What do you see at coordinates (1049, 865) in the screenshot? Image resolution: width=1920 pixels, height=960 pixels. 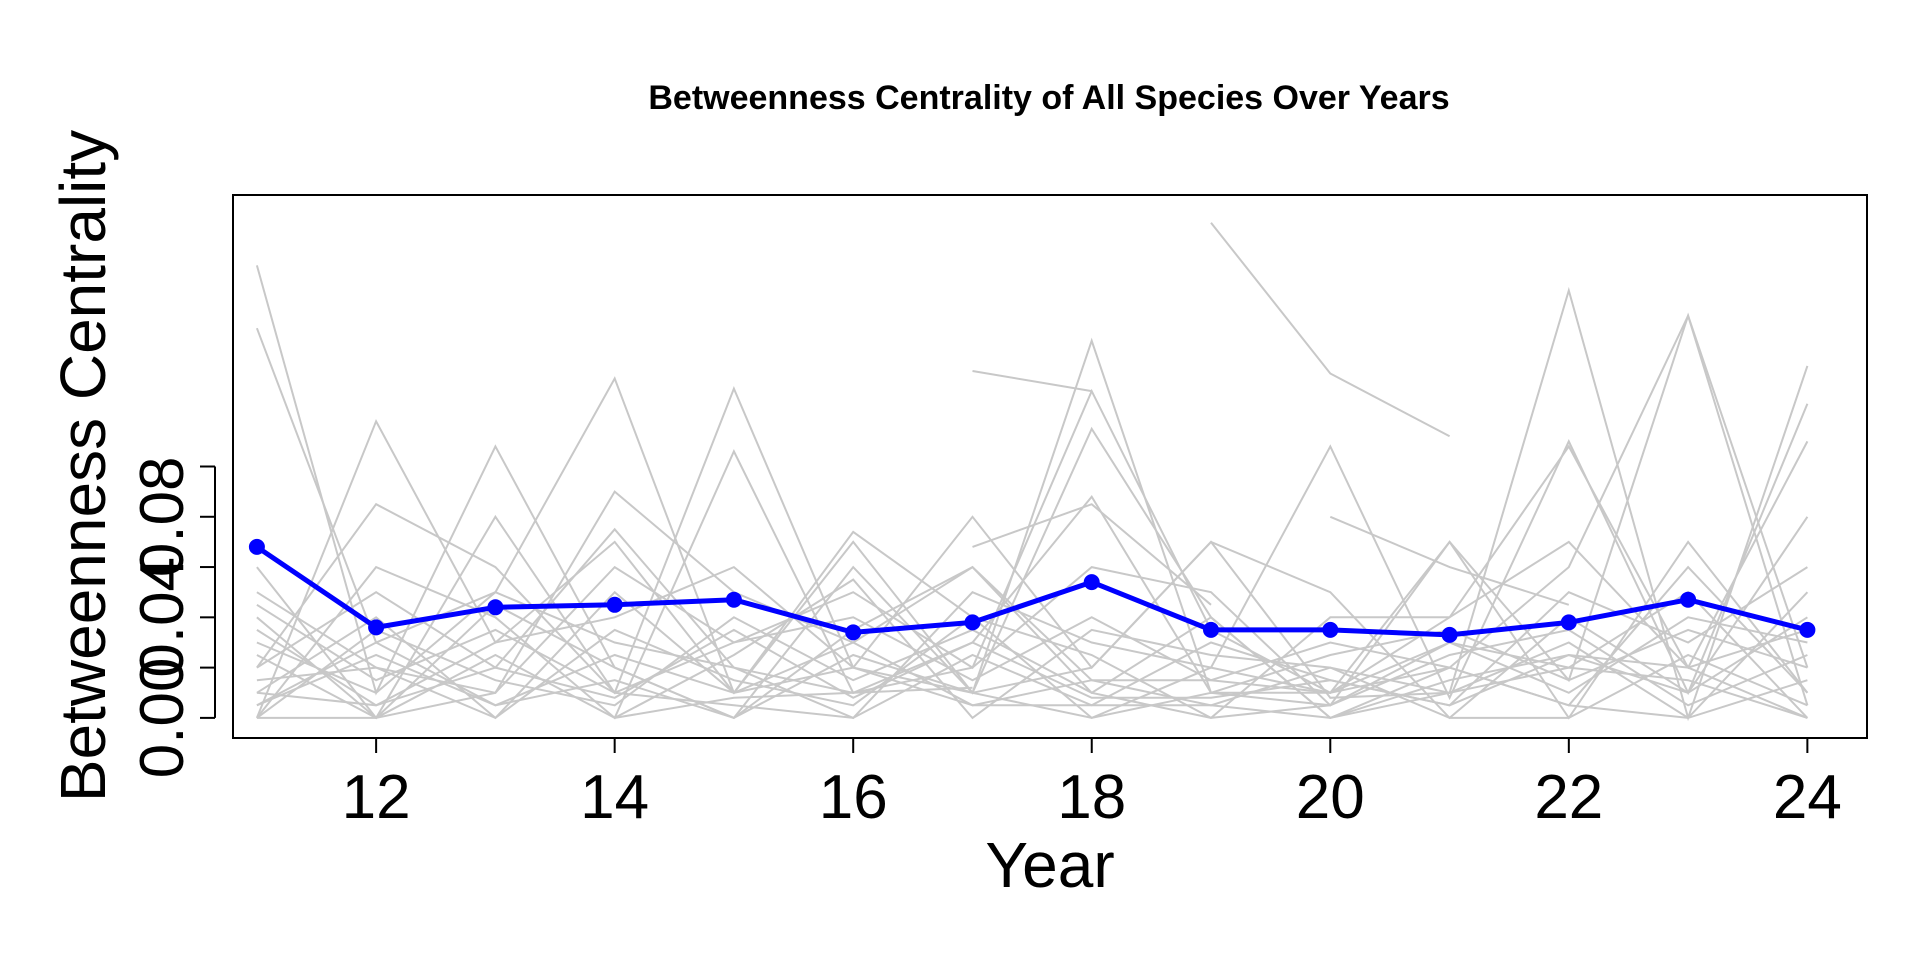 I see `x-axis-title: Year` at bounding box center [1049, 865].